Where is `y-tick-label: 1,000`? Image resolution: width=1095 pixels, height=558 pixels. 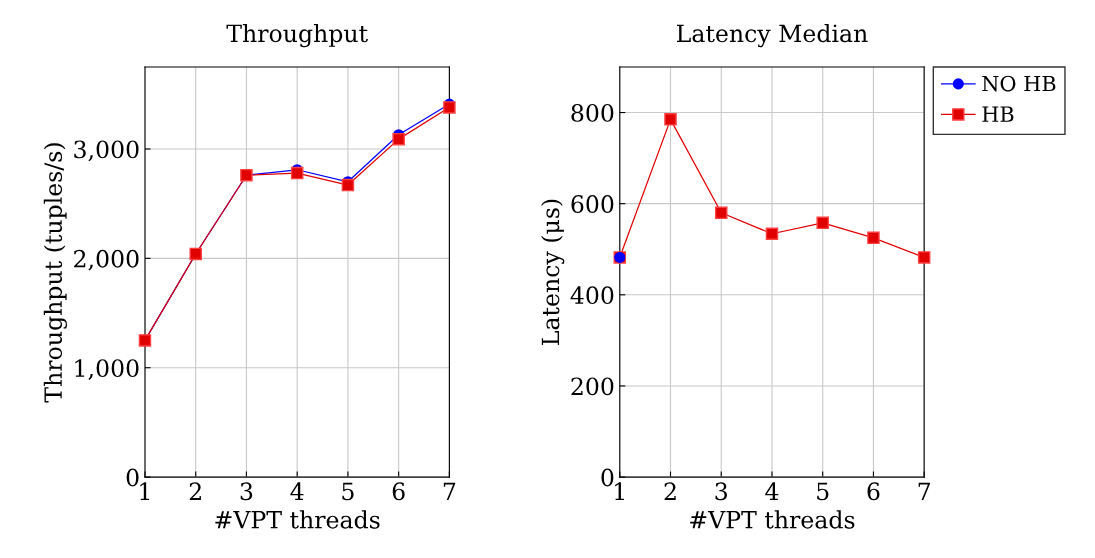
y-tick-label: 1,000 is located at coordinates (107, 369).